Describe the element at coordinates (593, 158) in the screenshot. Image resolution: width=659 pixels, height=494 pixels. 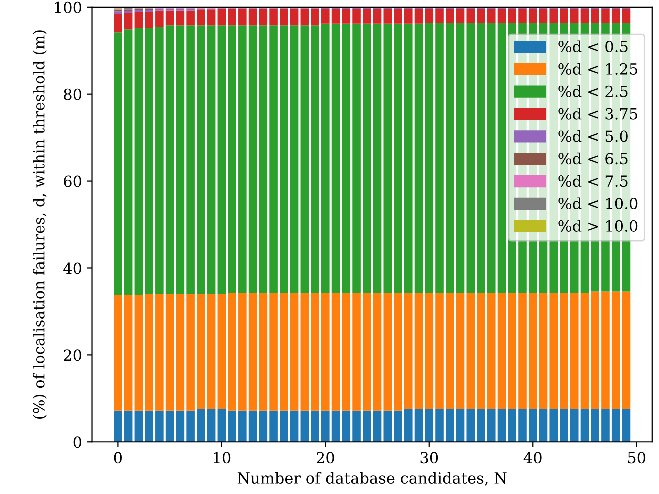
I see `legend-label: %d < 6.5` at that location.